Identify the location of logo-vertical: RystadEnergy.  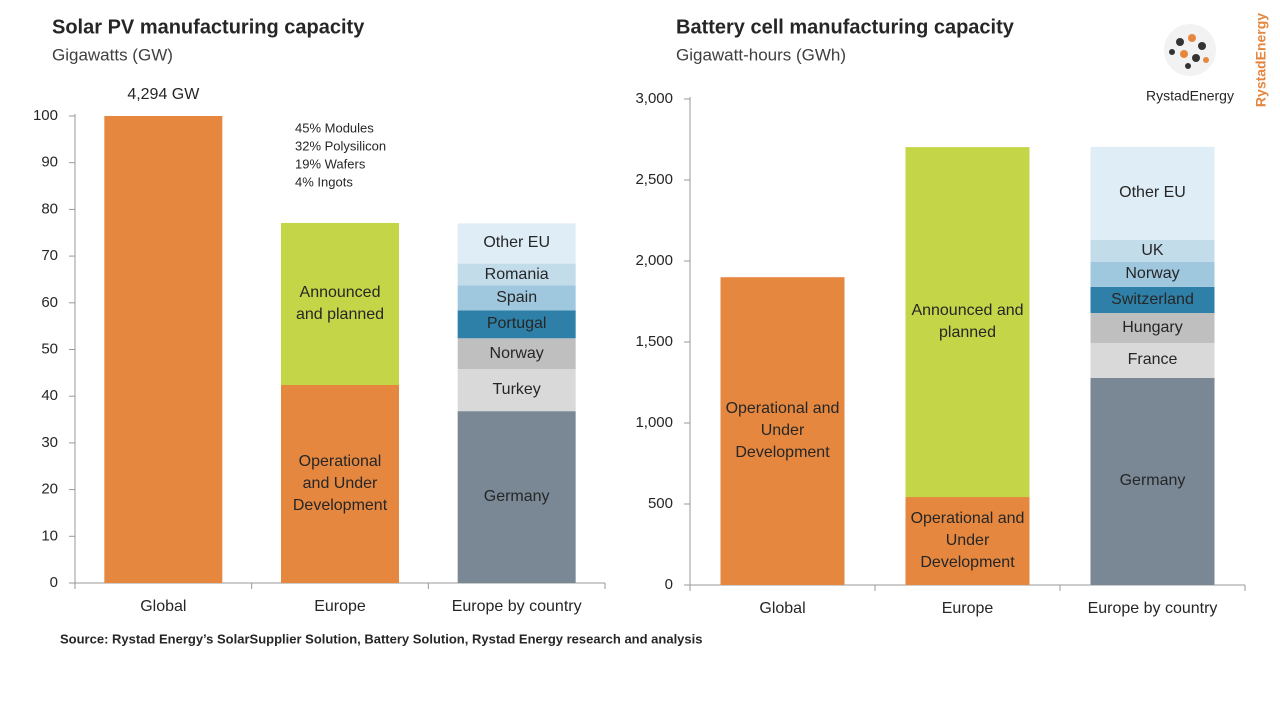
(1261, 60).